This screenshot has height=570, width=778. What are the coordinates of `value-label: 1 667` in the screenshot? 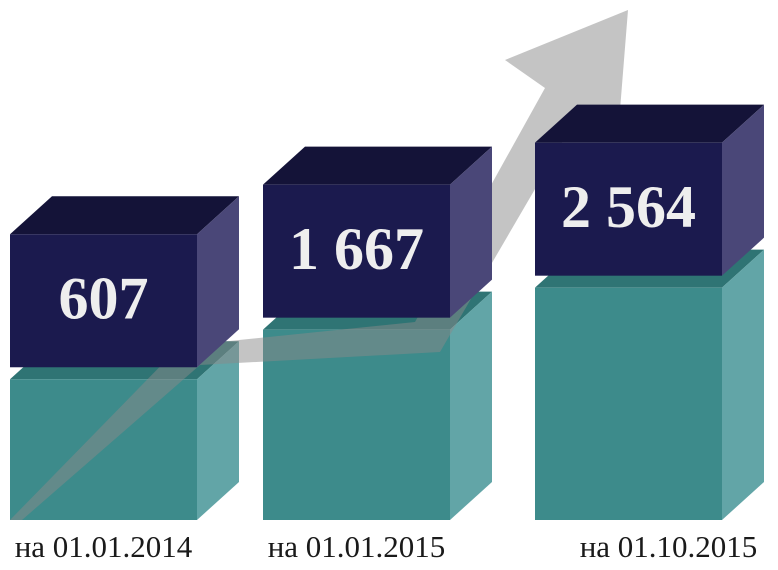 It's located at (356, 249).